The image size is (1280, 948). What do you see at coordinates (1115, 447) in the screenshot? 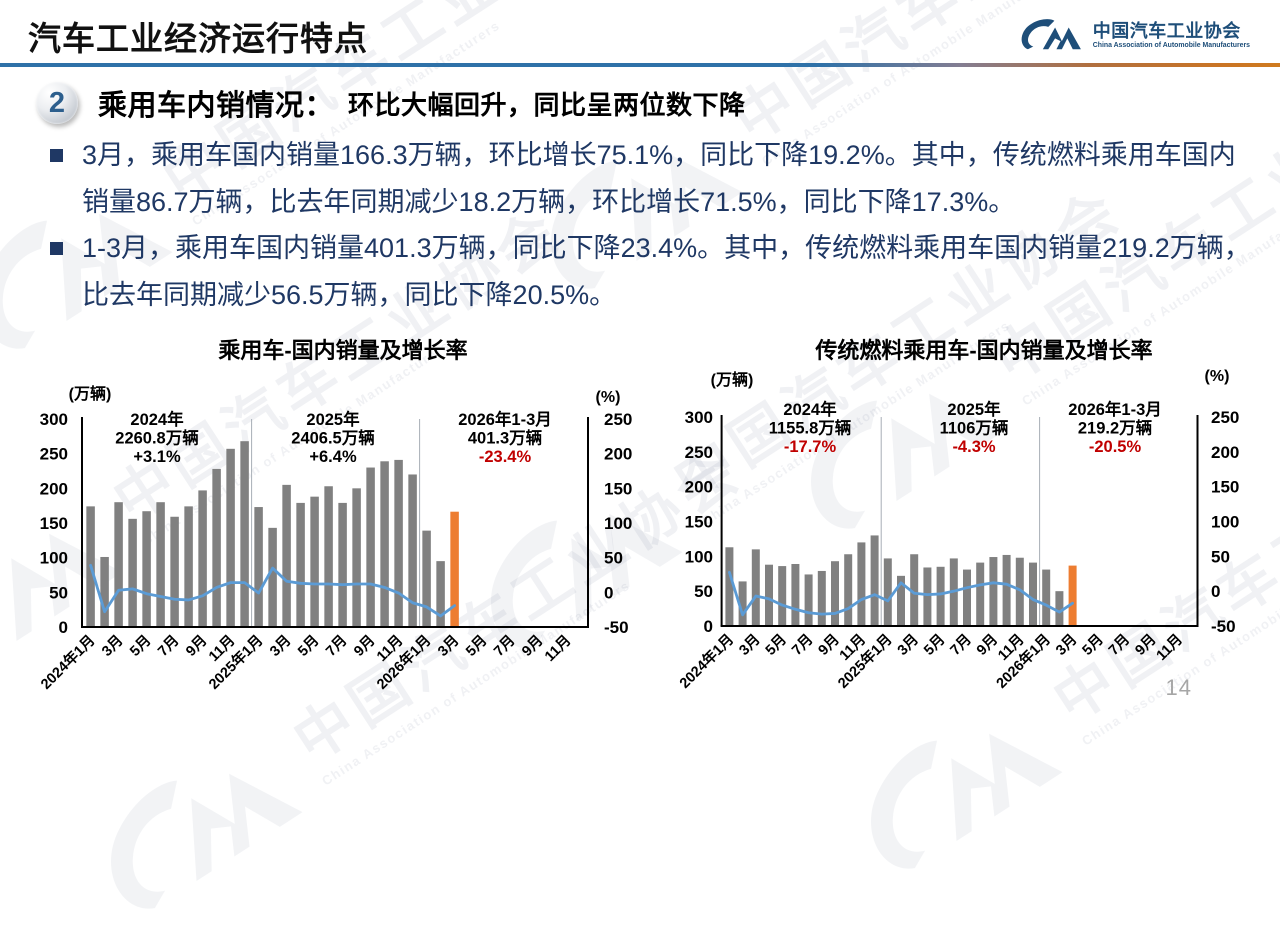
I see `chart-annotation-line: -20.5%` at bounding box center [1115, 447].